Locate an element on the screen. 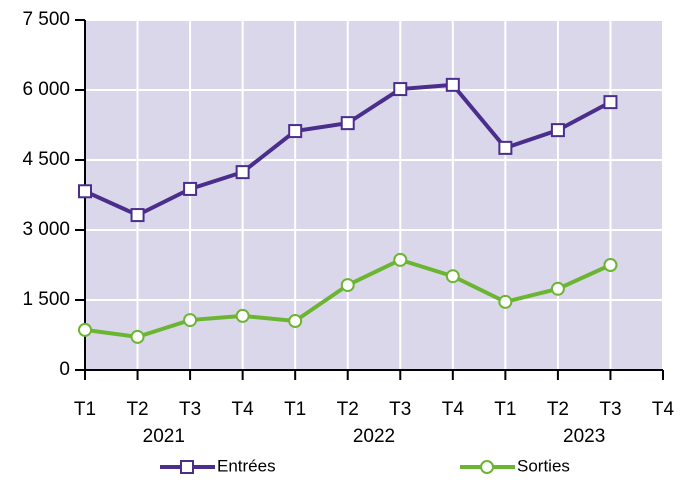  legend-label: Sorties is located at coordinates (543, 465).